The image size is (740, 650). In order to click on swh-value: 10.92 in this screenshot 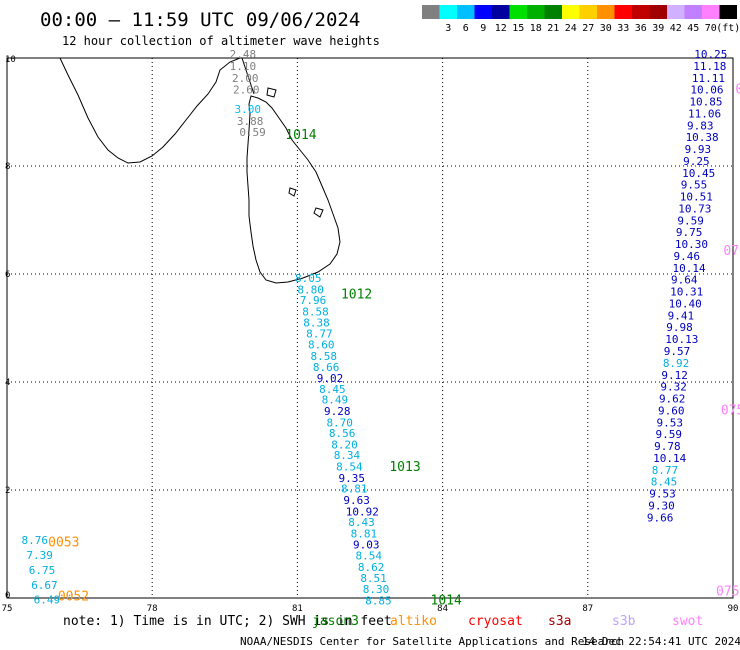, I will do `click(362, 511)`.